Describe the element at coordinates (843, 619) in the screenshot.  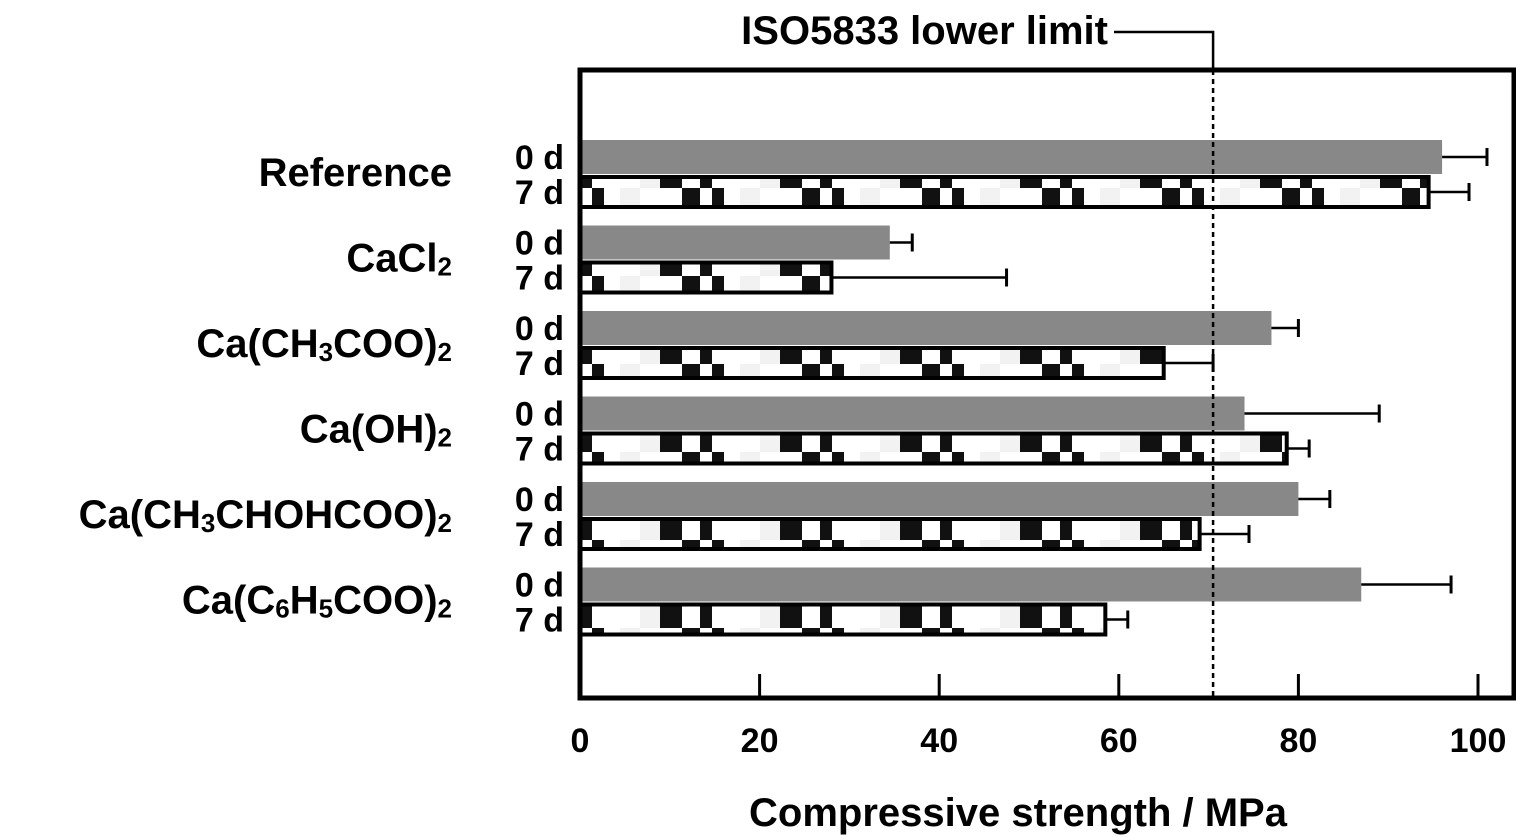
I see `bar-benzoate-7d` at that location.